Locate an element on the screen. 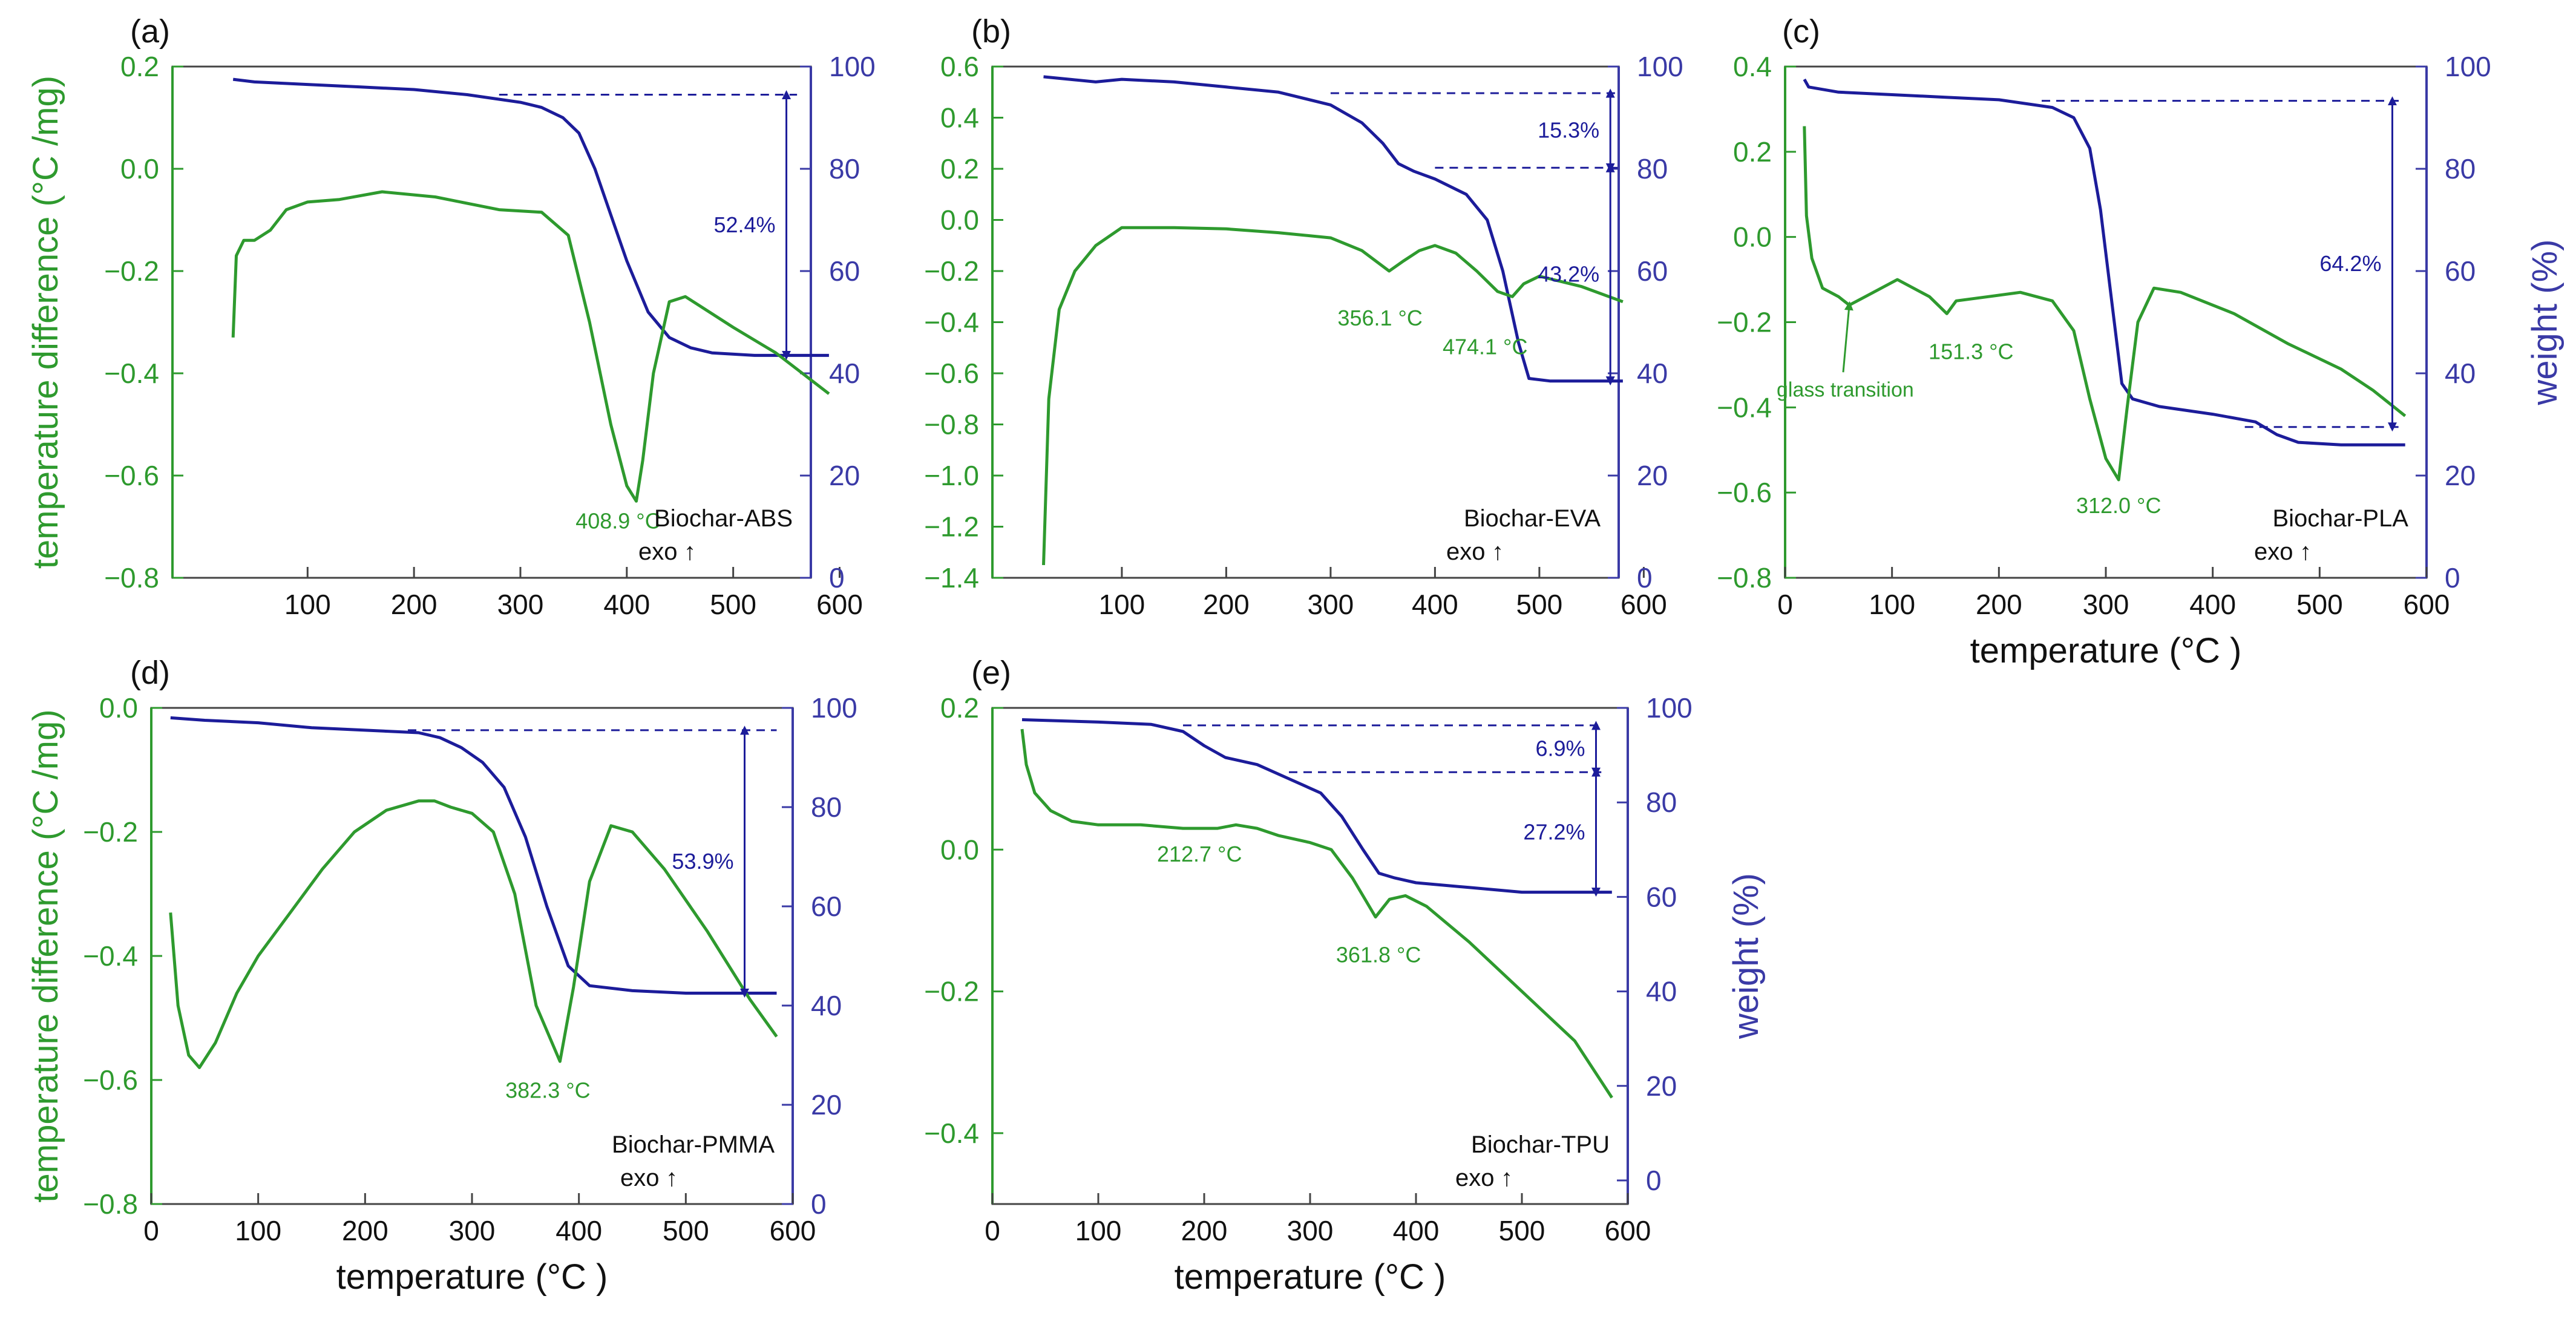 Image resolution: width=2576 pixels, height=1322 pixels. plot-frame-d is located at coordinates (472, 956).